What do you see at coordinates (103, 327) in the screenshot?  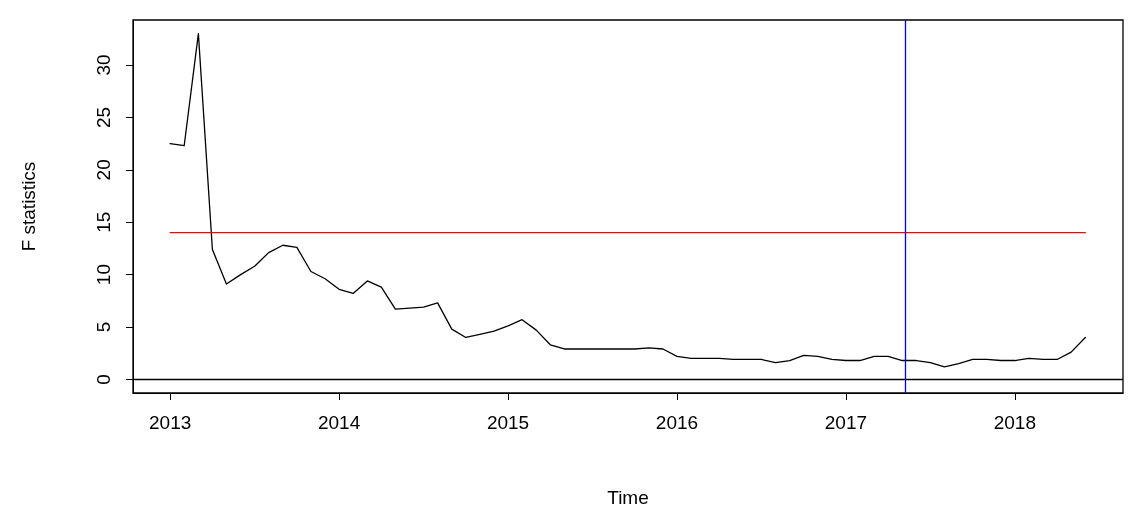 I see `y-tick-label: 5` at bounding box center [103, 327].